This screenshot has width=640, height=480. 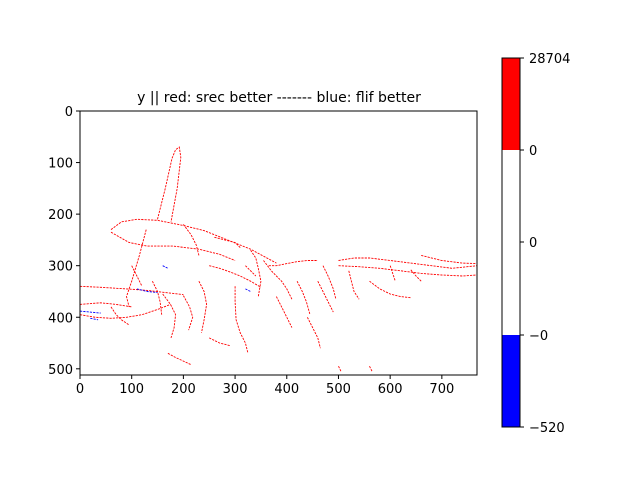 I want to click on y-axis-ticks: 0 100 200 300 400 500, so click(x=64, y=241).